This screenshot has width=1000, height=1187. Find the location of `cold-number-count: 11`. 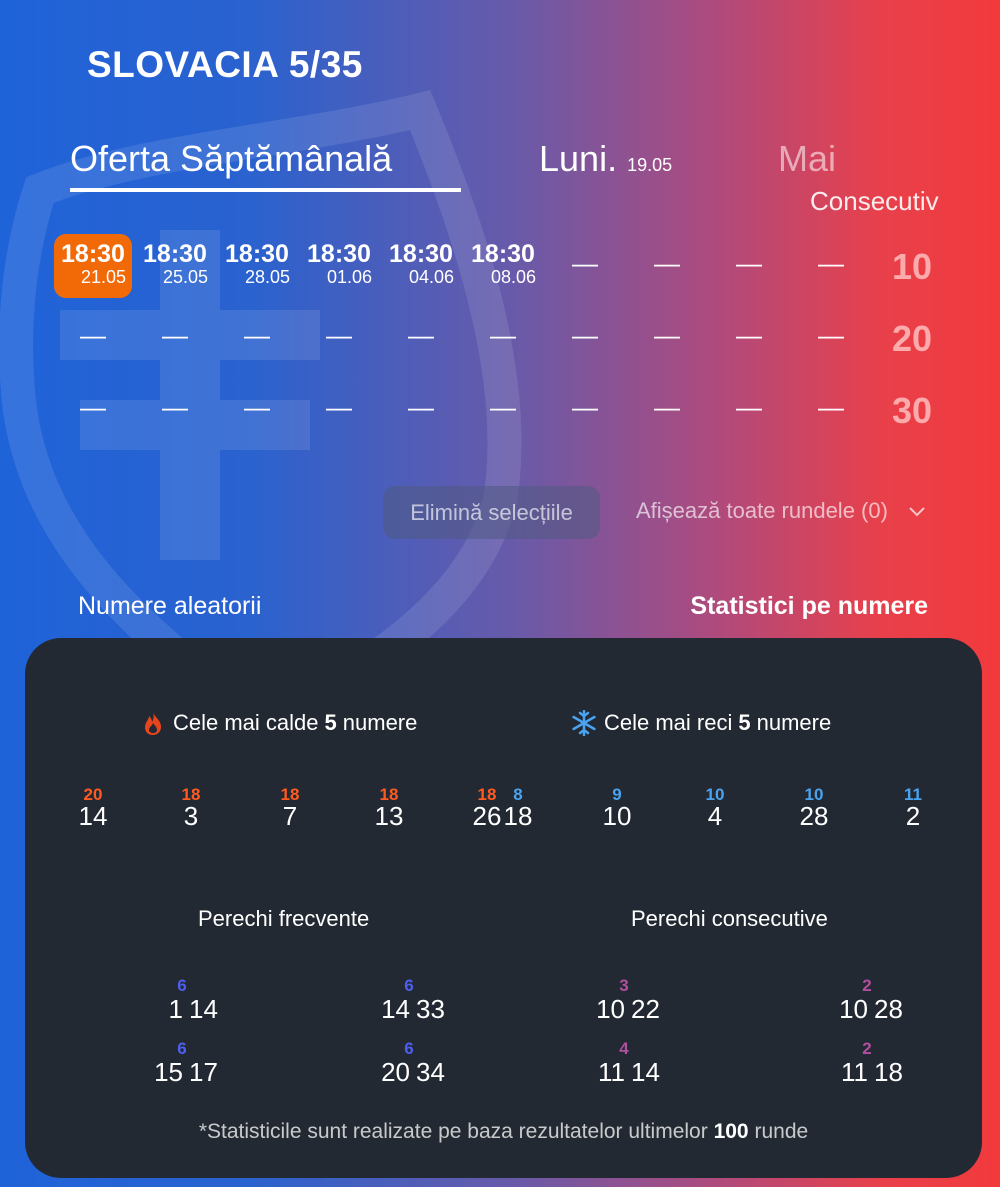

cold-number-count: 11 is located at coordinates (913, 794).